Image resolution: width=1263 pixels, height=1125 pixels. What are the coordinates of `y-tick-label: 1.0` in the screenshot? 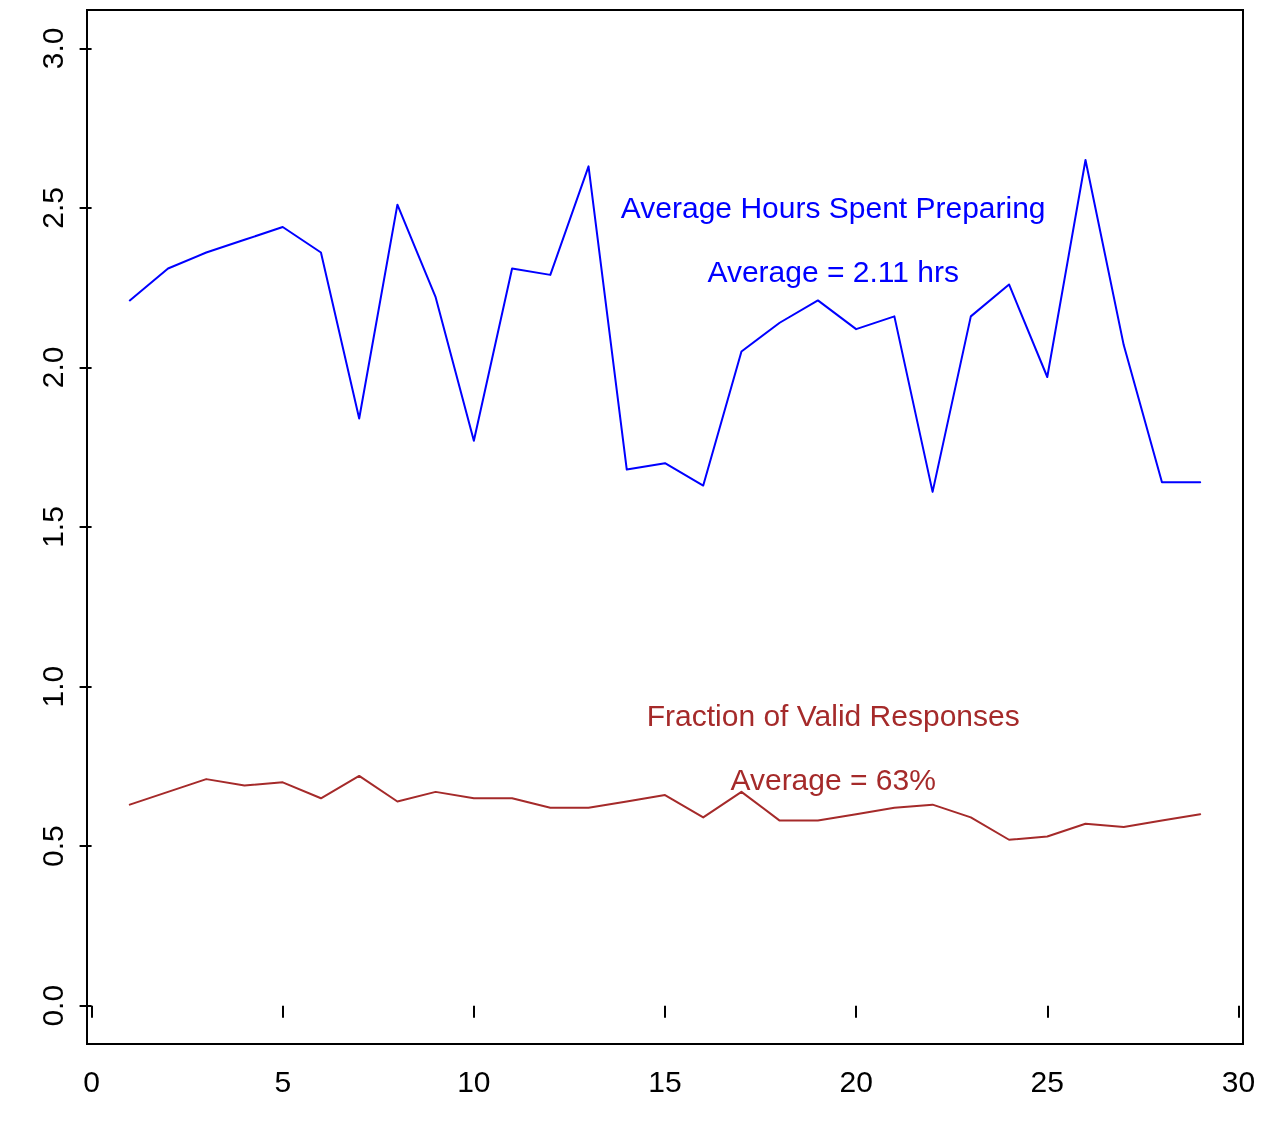 It's located at (52, 686).